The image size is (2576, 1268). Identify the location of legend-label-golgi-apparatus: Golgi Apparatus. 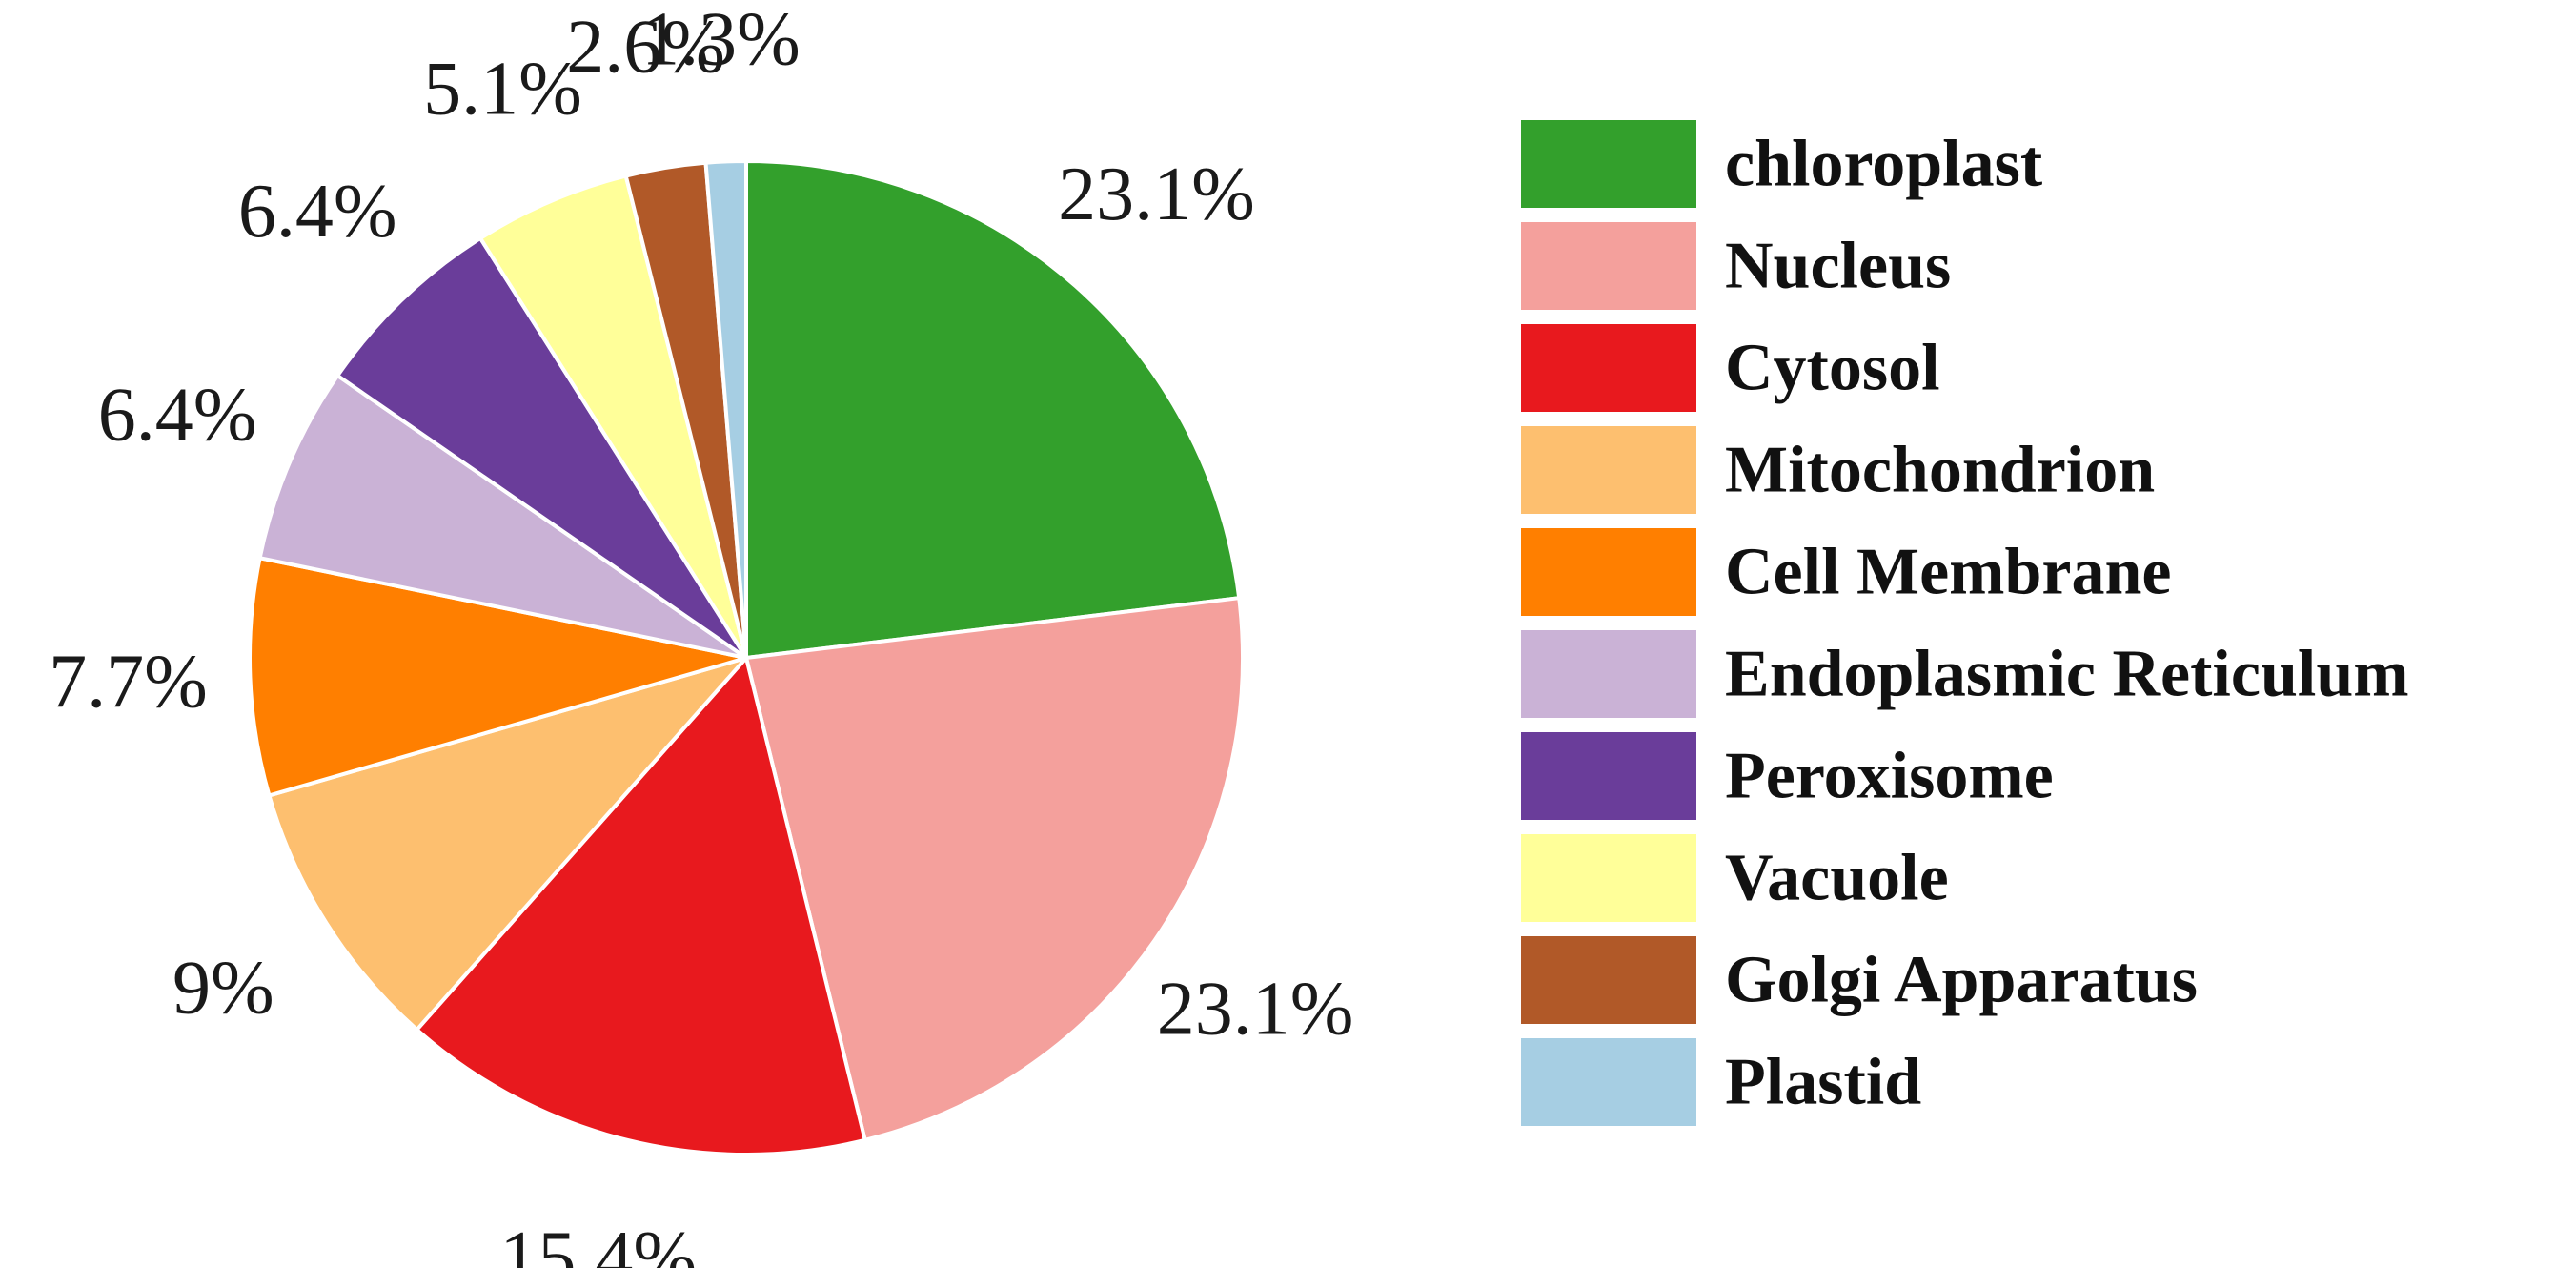
(1961, 980).